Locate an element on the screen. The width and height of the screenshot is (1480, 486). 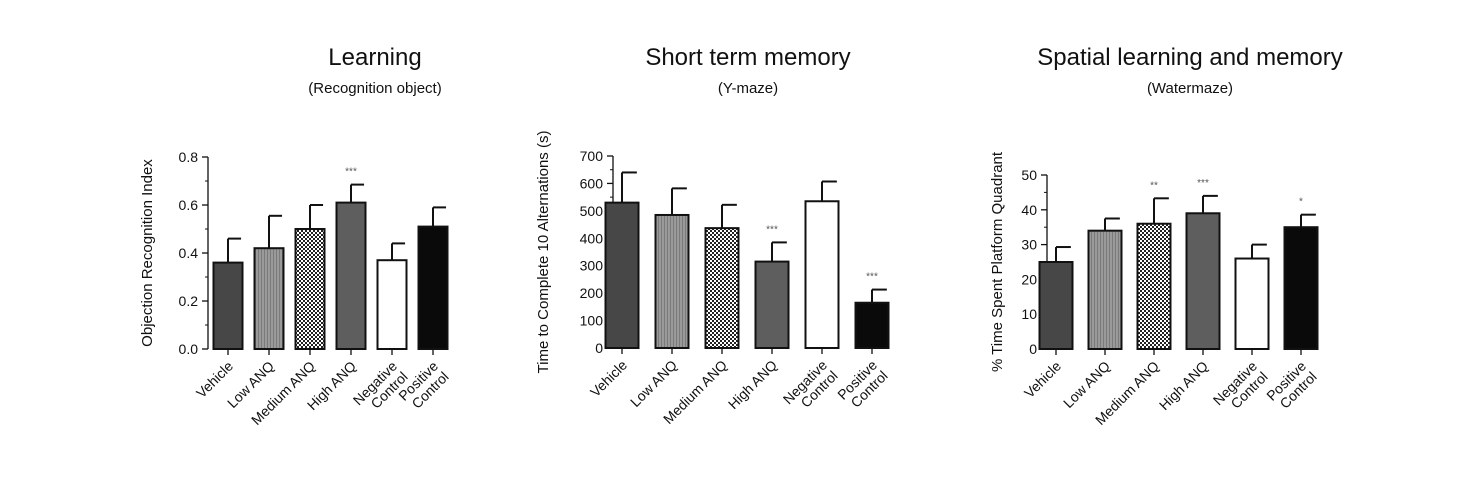
y-tick-label: 400 is located at coordinates (592, 238).